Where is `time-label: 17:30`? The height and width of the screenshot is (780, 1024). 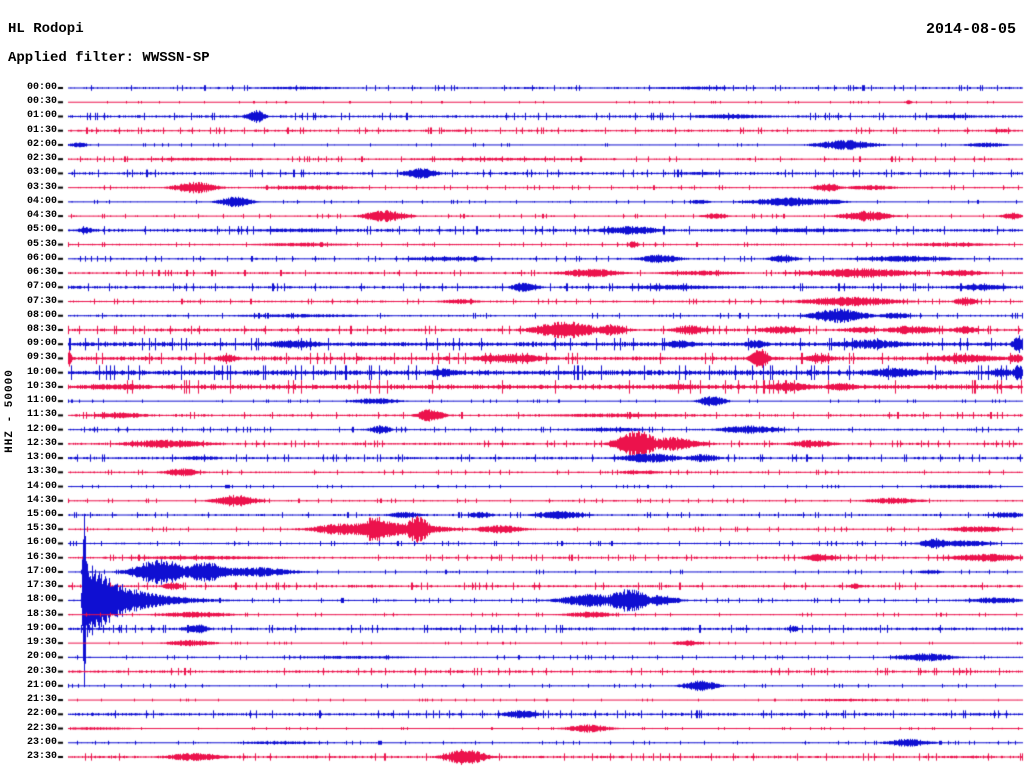 time-label: 17:30 is located at coordinates (41, 586).